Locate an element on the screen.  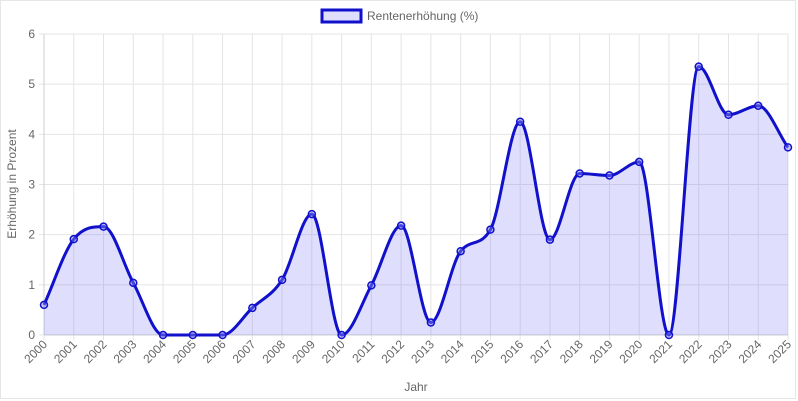
x-tick-label: 2020 is located at coordinates (631, 351).